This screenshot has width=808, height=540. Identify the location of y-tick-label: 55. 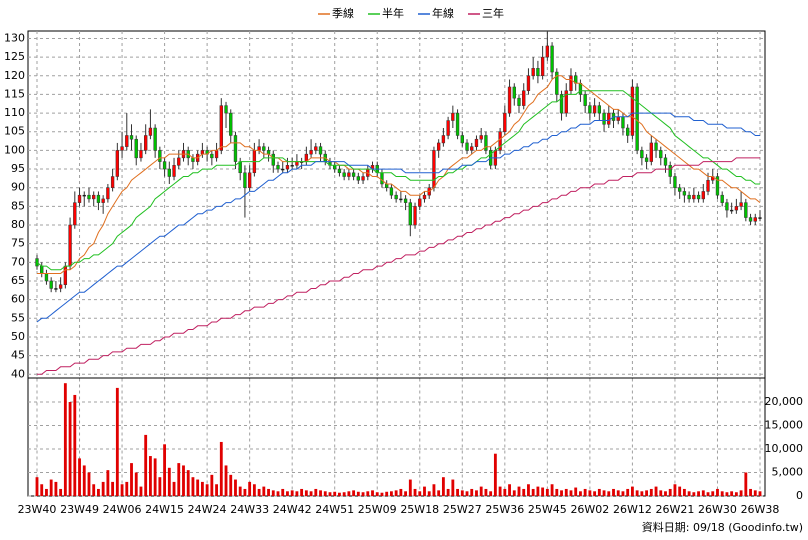
(18, 317).